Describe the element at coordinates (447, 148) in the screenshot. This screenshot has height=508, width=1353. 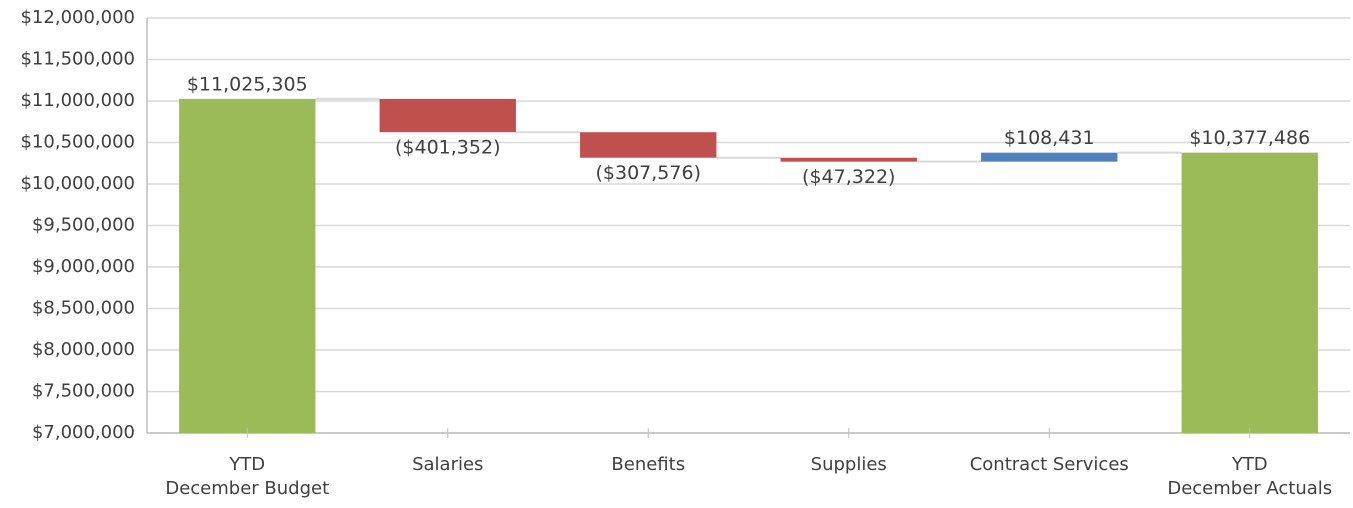
I see `data-label: ($401,352)` at that location.